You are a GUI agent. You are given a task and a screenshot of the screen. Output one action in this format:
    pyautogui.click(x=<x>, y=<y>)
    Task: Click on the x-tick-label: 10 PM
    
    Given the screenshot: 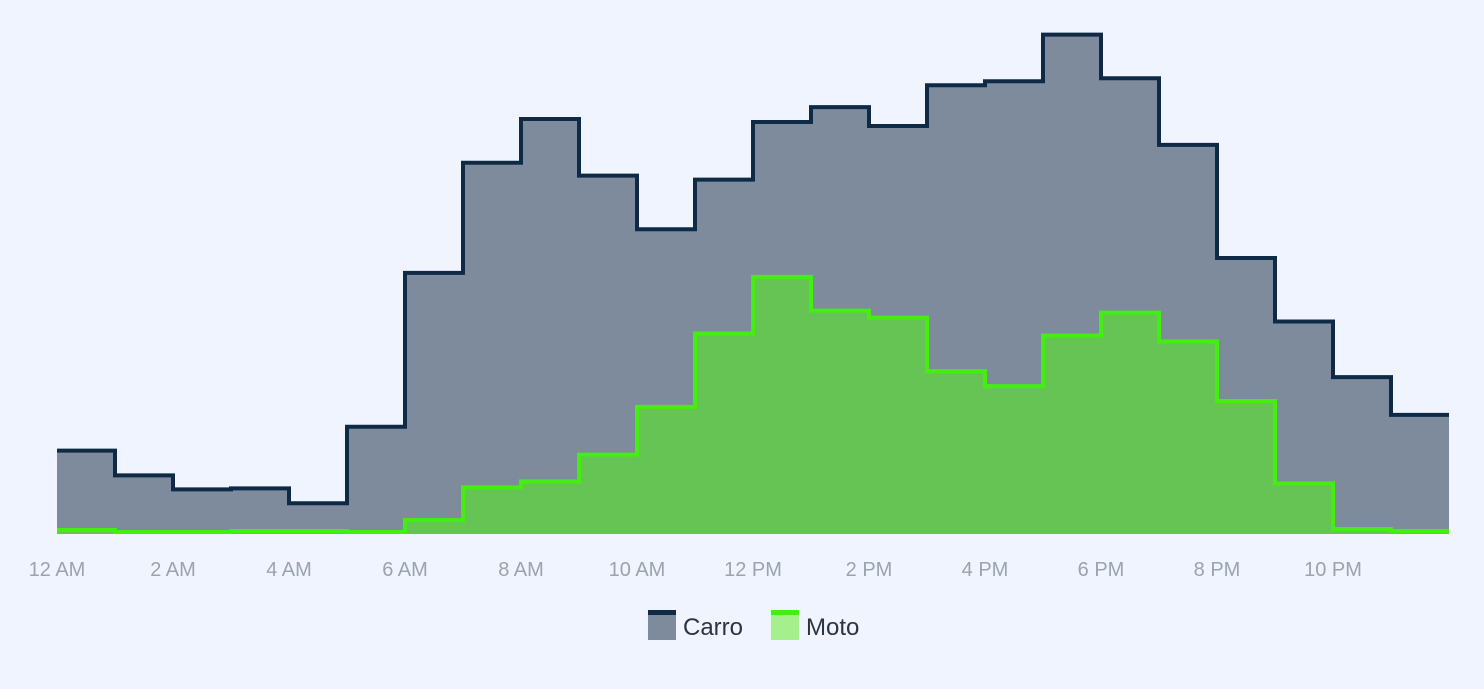 What is the action you would take?
    pyautogui.click(x=1333, y=570)
    